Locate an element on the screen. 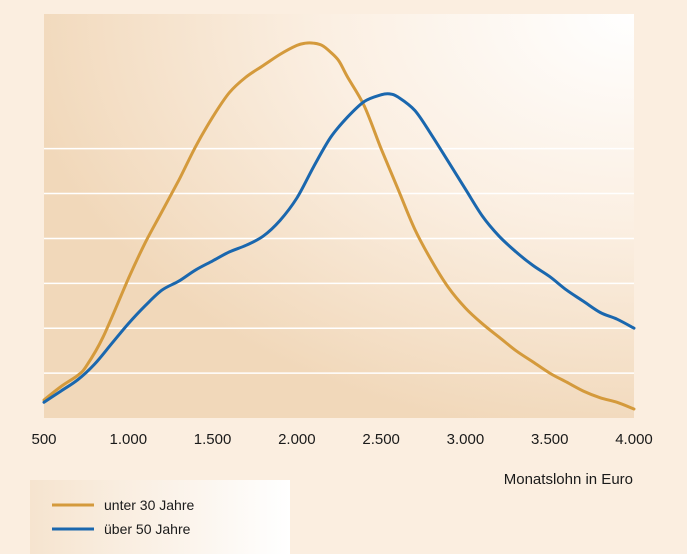 The image size is (687, 554). x-axis-ticks: 500 1.000 1.500 2.000 2.500 3.000 3.500 4.000 is located at coordinates (341, 439).